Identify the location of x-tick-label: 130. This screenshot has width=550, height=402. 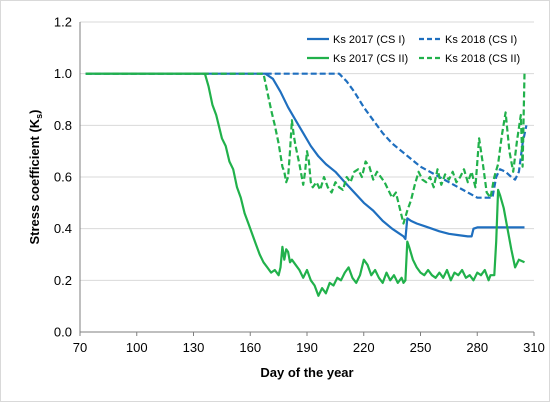
(194, 347).